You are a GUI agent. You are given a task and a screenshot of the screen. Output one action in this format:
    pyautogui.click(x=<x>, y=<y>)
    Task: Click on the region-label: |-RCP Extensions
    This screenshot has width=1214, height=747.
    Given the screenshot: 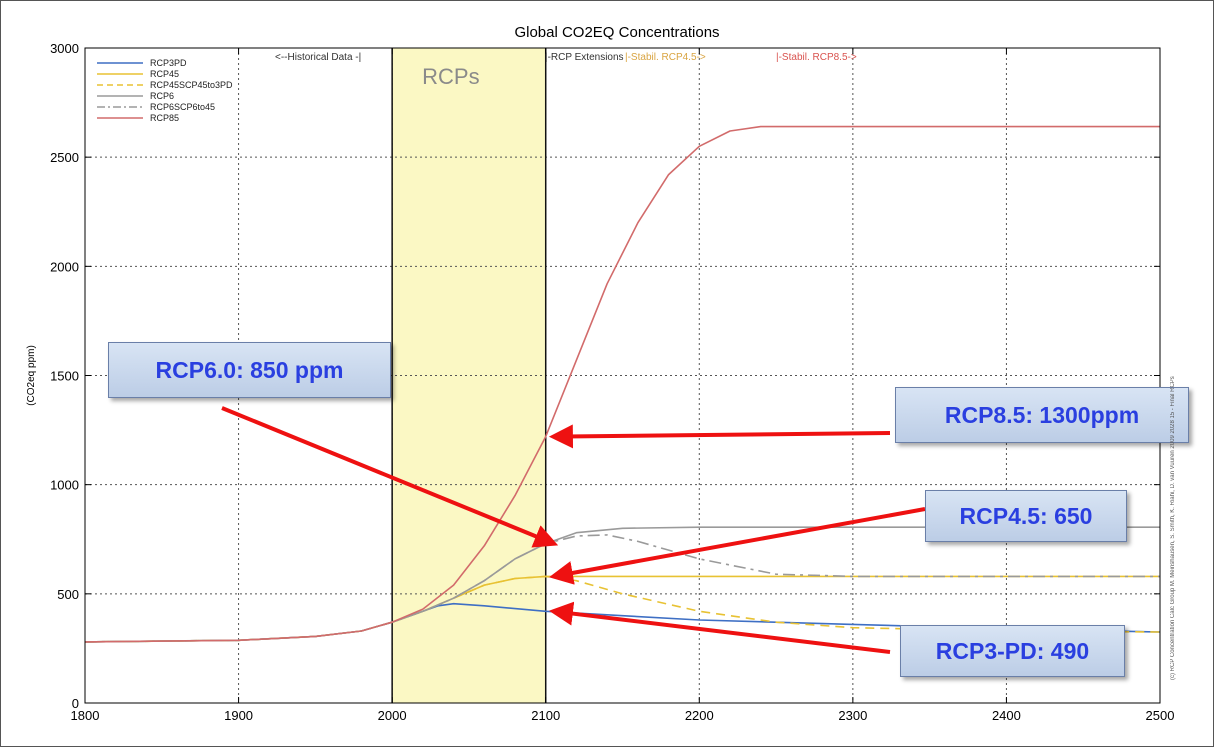 What is the action you would take?
    pyautogui.click(x=584, y=57)
    